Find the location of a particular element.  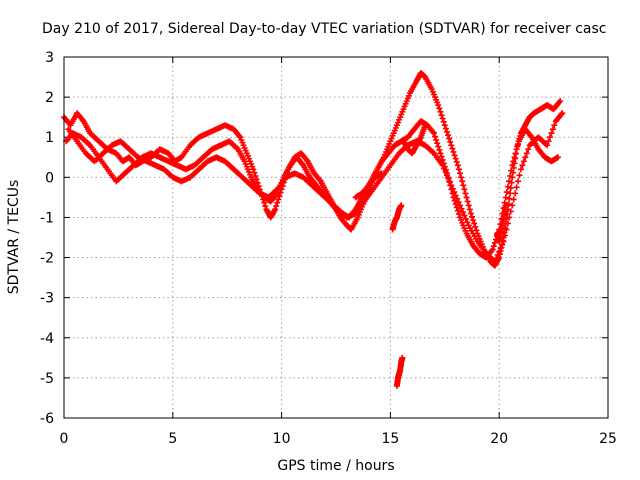

y-tick-label: -3 is located at coordinates (47, 299).